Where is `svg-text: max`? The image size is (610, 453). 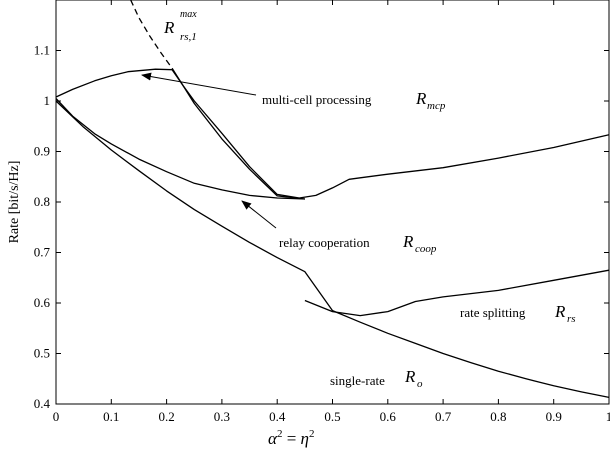
svg-text: max is located at coordinates (188, 14).